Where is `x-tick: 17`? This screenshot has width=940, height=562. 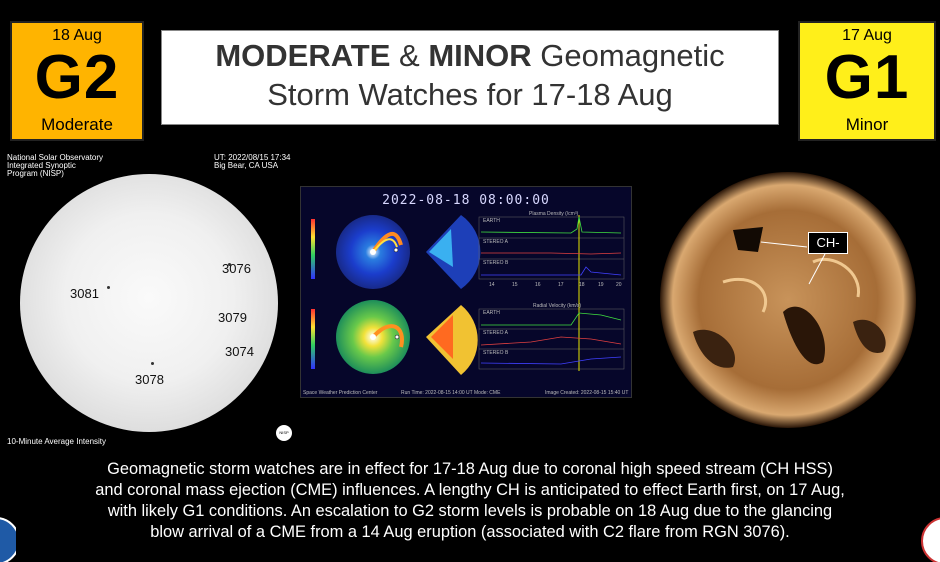
x-tick: 17 is located at coordinates (561, 285).